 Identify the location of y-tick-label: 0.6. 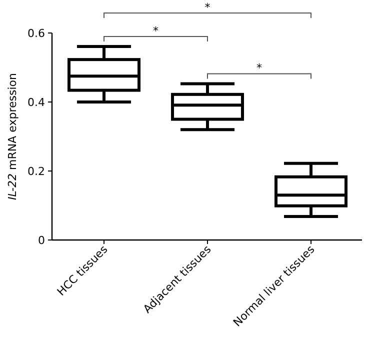
(36, 33).